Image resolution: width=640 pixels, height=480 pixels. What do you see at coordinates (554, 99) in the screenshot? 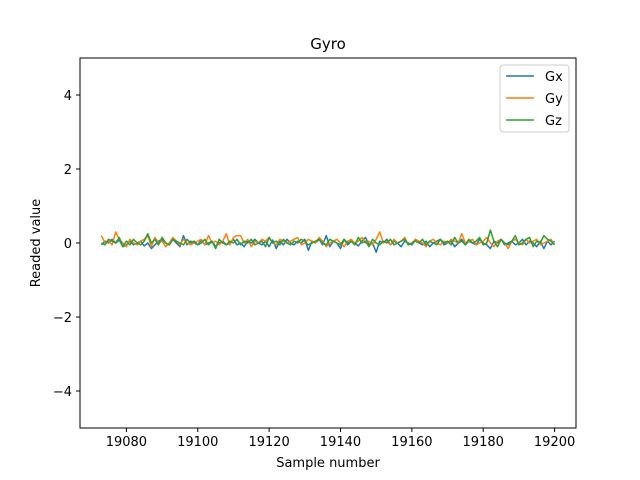
I see `legend-label-gy: Gy` at bounding box center [554, 99].